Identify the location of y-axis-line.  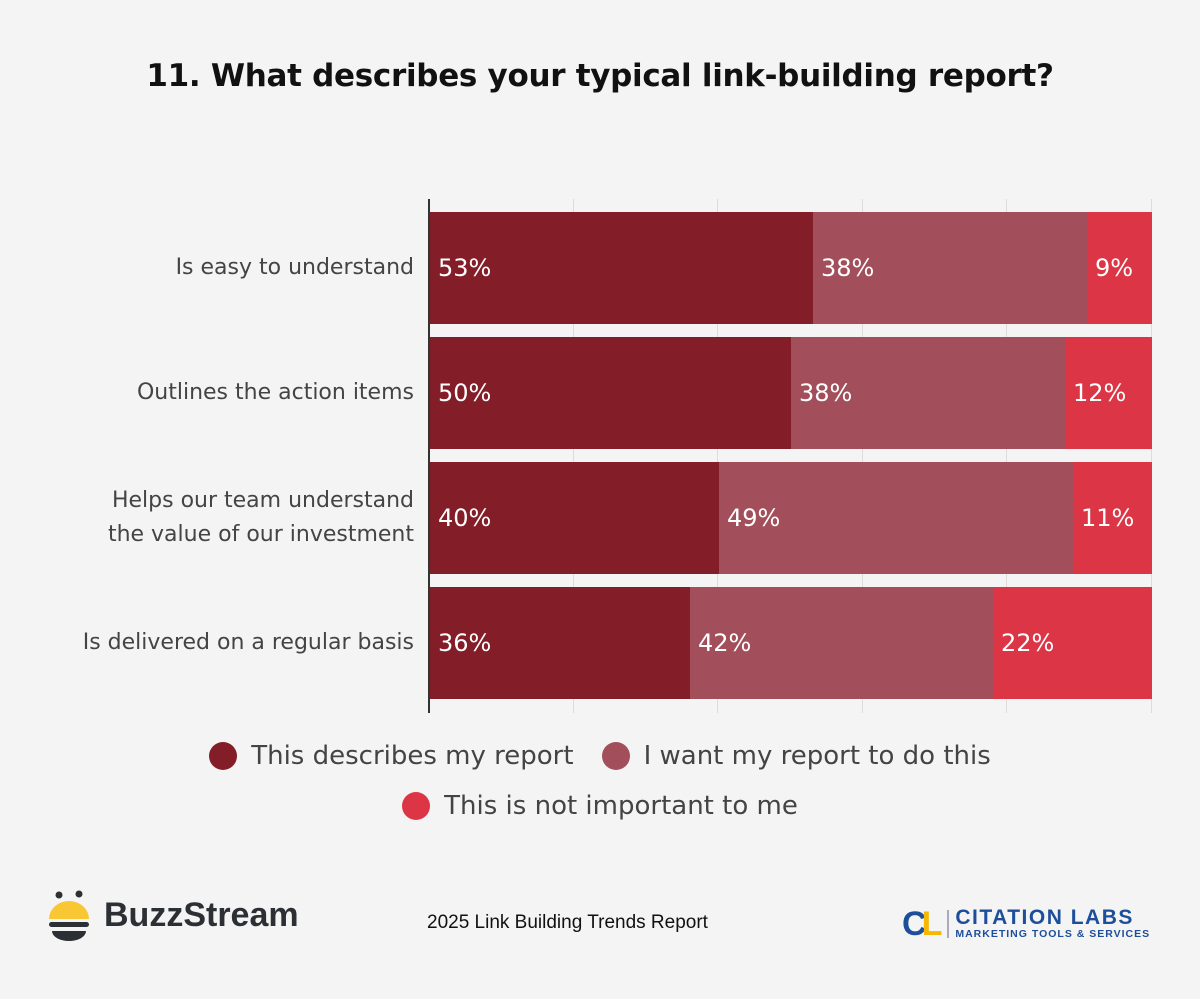
(429, 456).